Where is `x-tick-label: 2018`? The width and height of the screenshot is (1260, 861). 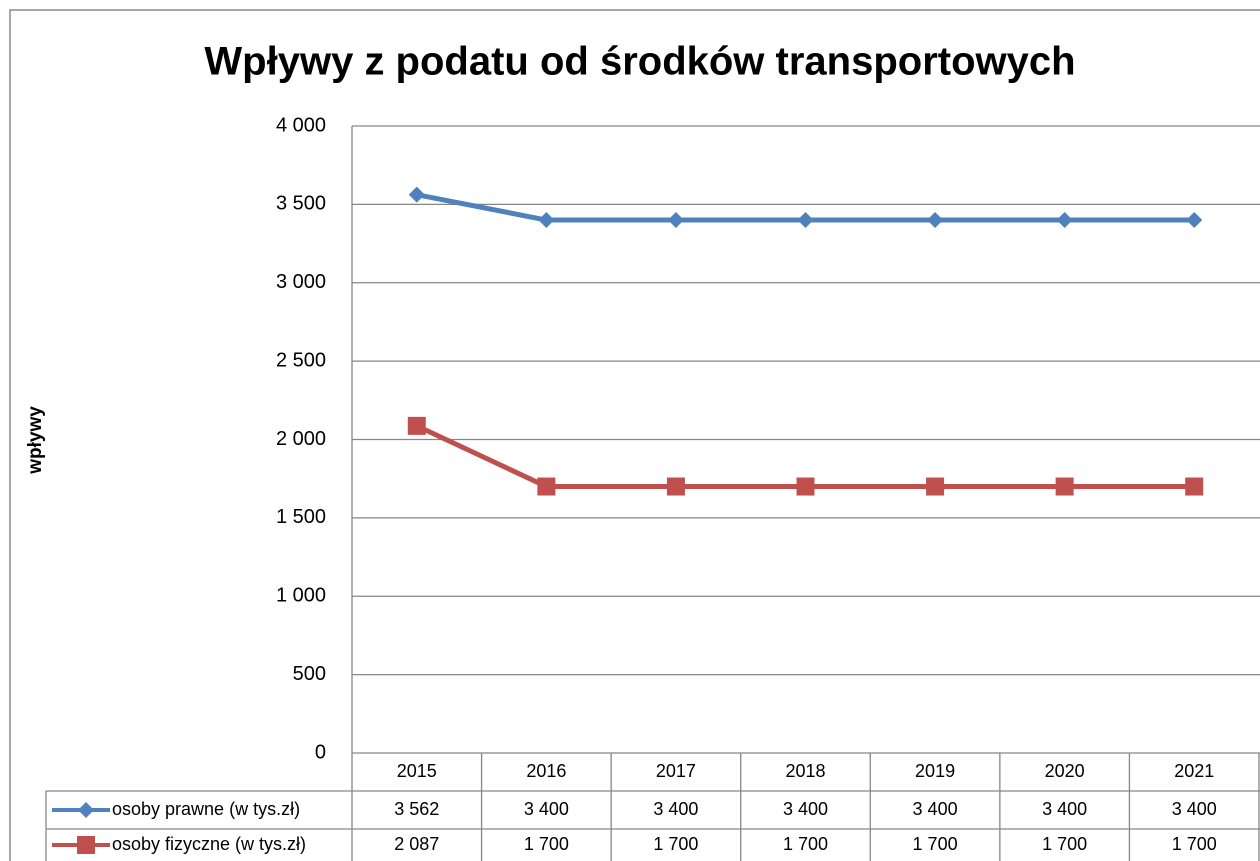 x-tick-label: 2018 is located at coordinates (805, 771).